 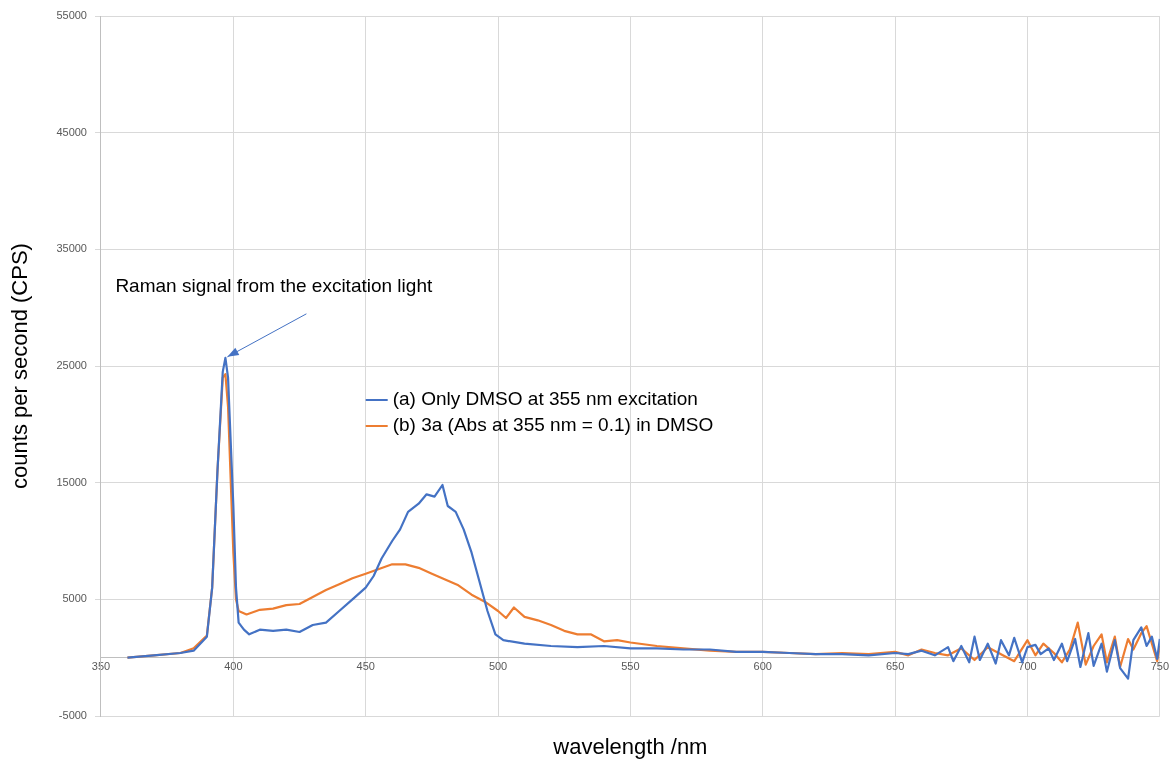 What do you see at coordinates (274, 286) in the screenshot?
I see `annotation: Raman signal from the excitation light` at bounding box center [274, 286].